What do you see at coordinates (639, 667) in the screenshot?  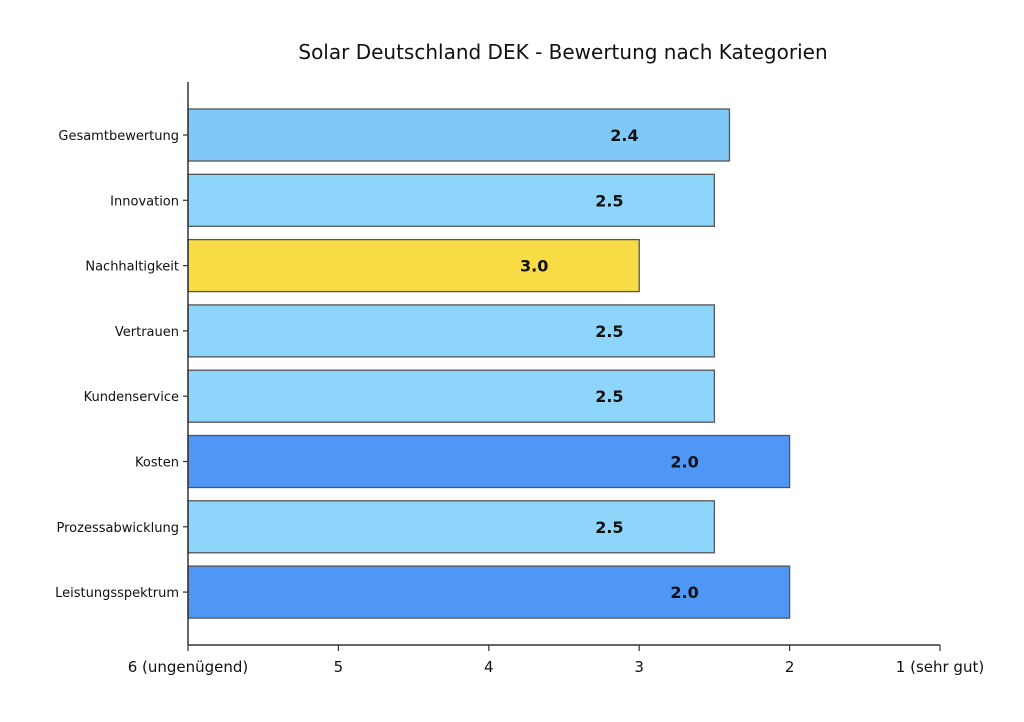 I see `x-tick-label-3: 3` at bounding box center [639, 667].